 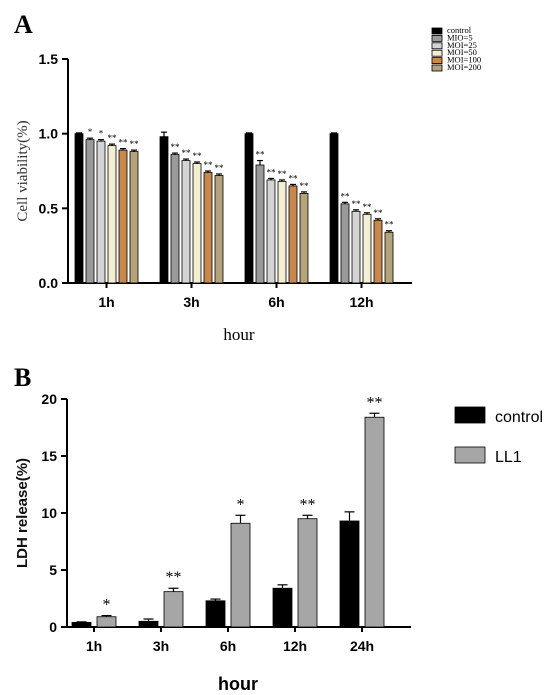 I want to click on legend-label: MIO=5, so click(x=460, y=37).